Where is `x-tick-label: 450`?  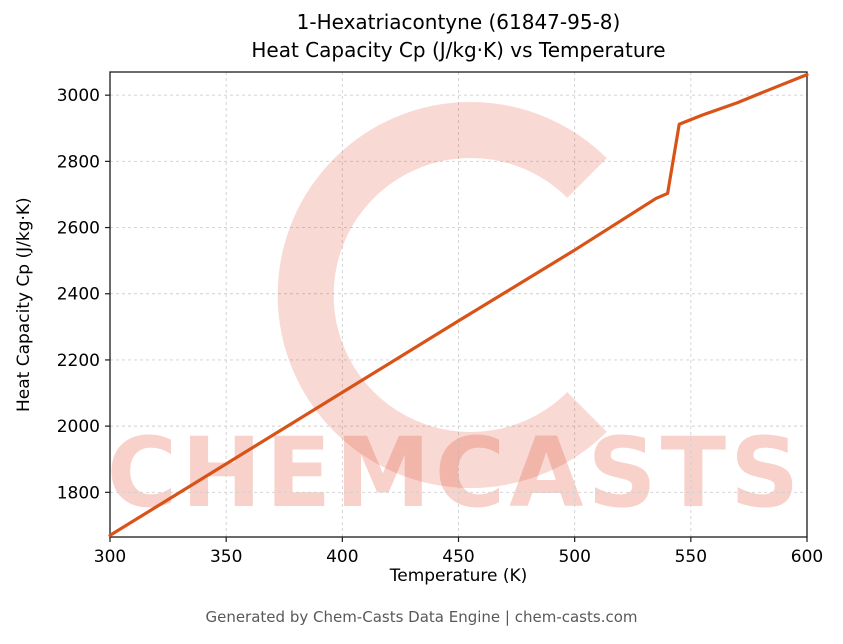
x-tick-label: 450 is located at coordinates (458, 557).